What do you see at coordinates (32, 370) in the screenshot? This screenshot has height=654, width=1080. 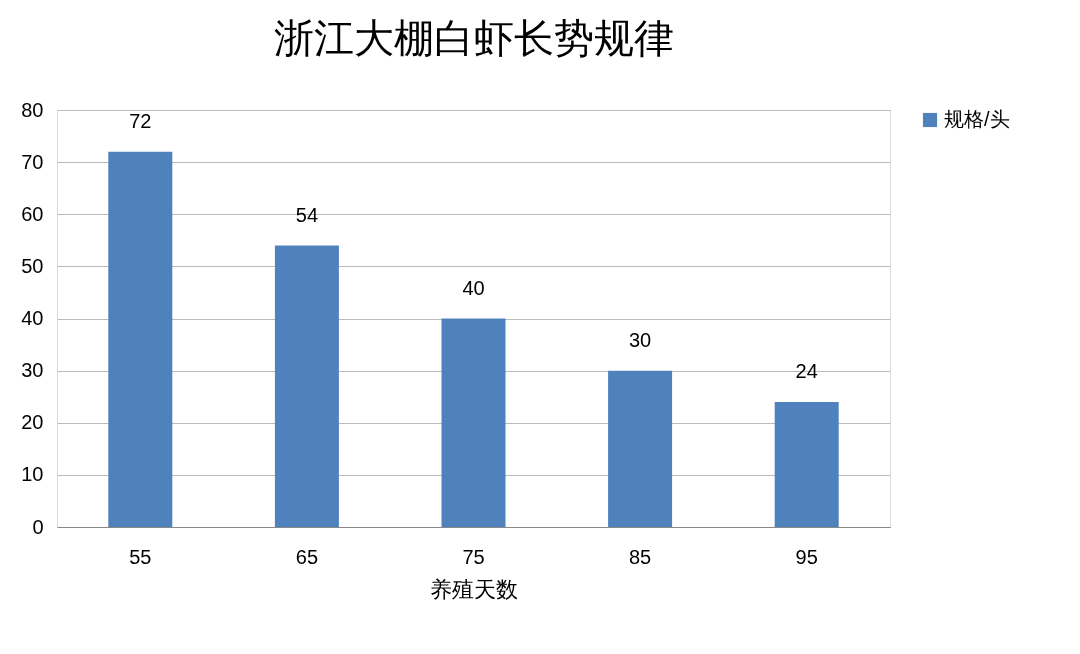 I see `y-tick-label: 30` at bounding box center [32, 370].